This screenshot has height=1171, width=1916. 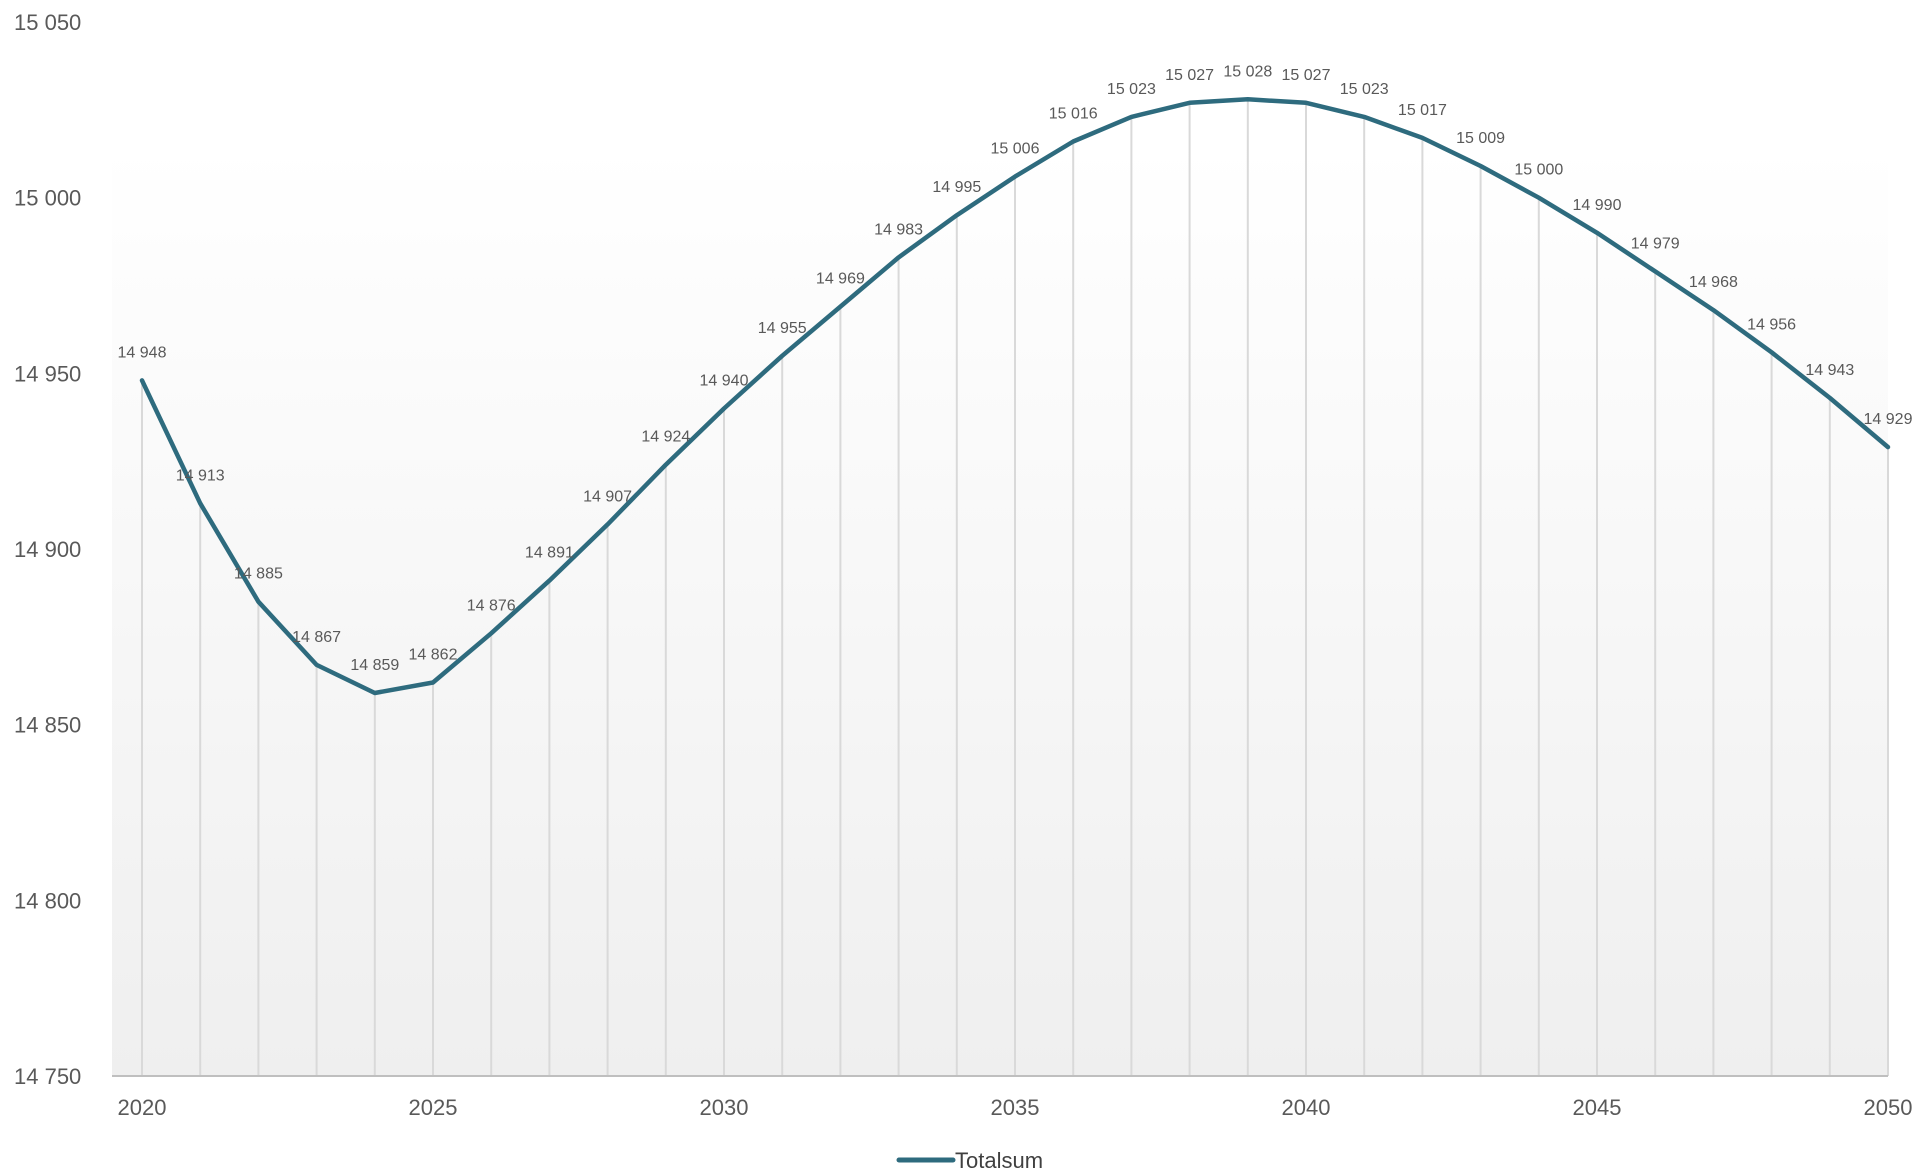 I want to click on data-label: 15 017, so click(x=1422, y=110).